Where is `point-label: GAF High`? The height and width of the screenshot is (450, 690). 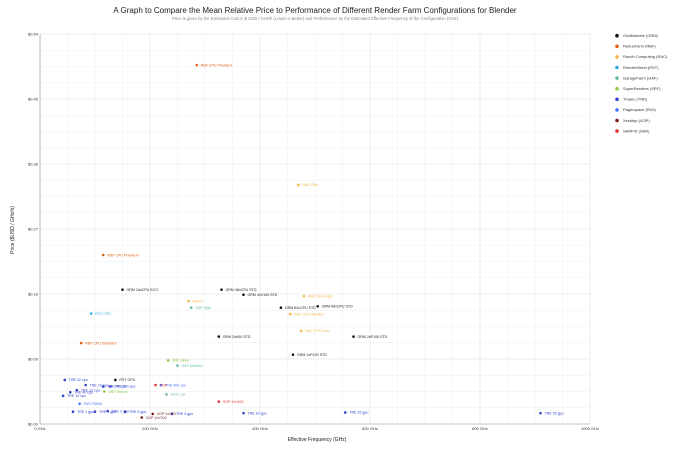 point-label: GAF High is located at coordinates (203, 308).